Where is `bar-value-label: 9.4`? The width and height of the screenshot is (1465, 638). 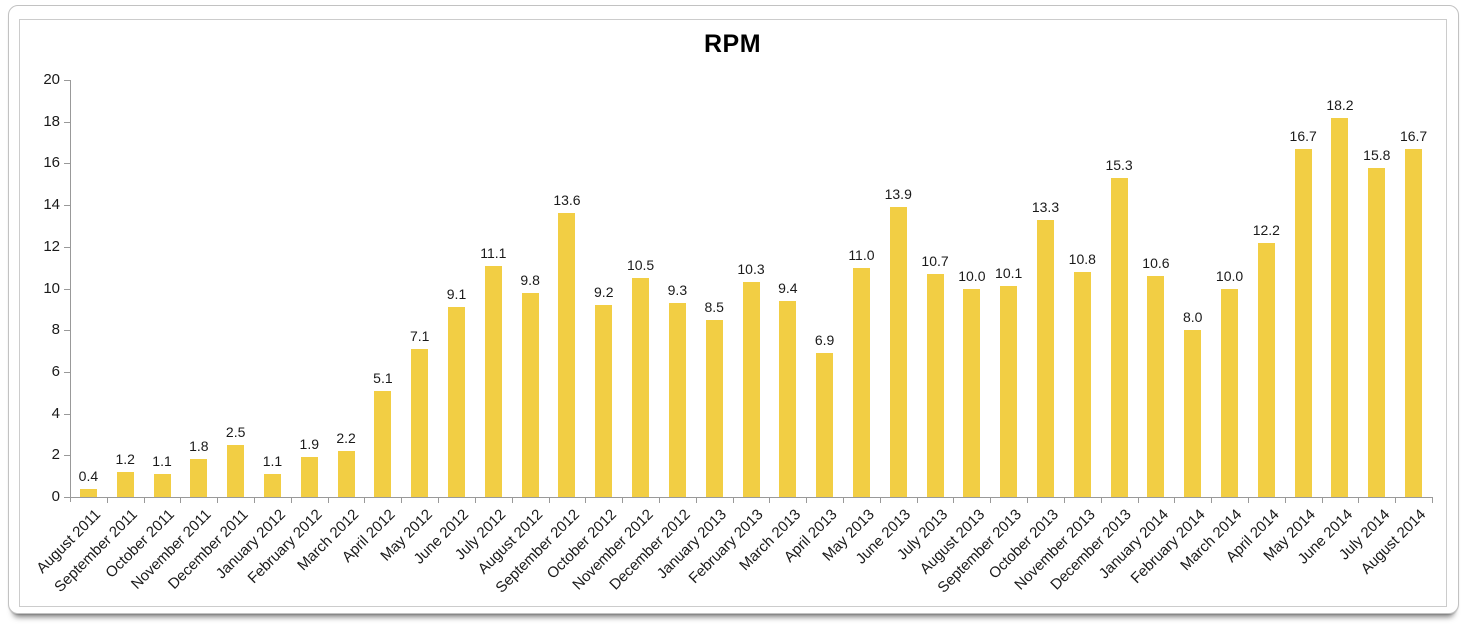
bar-value-label: 9.4 is located at coordinates (788, 288).